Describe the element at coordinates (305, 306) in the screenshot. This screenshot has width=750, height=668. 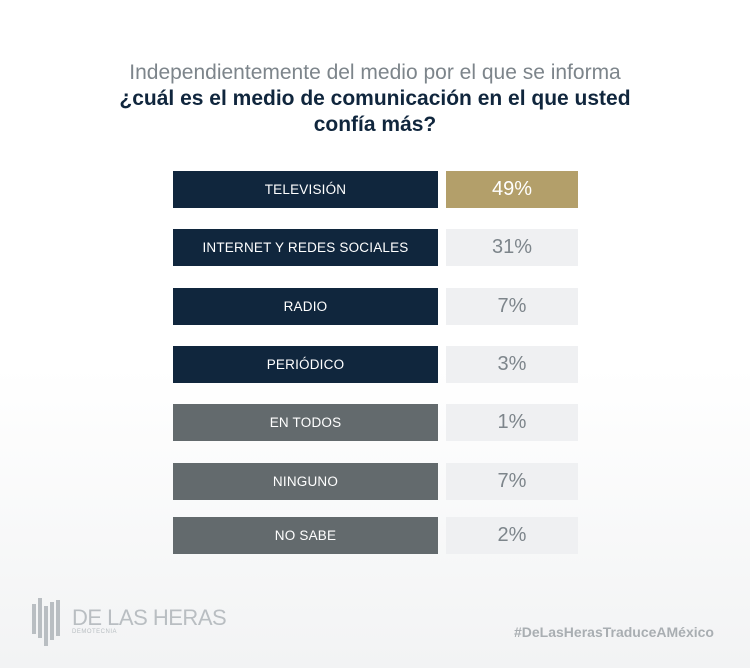
I see `category-label: RADIO` at that location.